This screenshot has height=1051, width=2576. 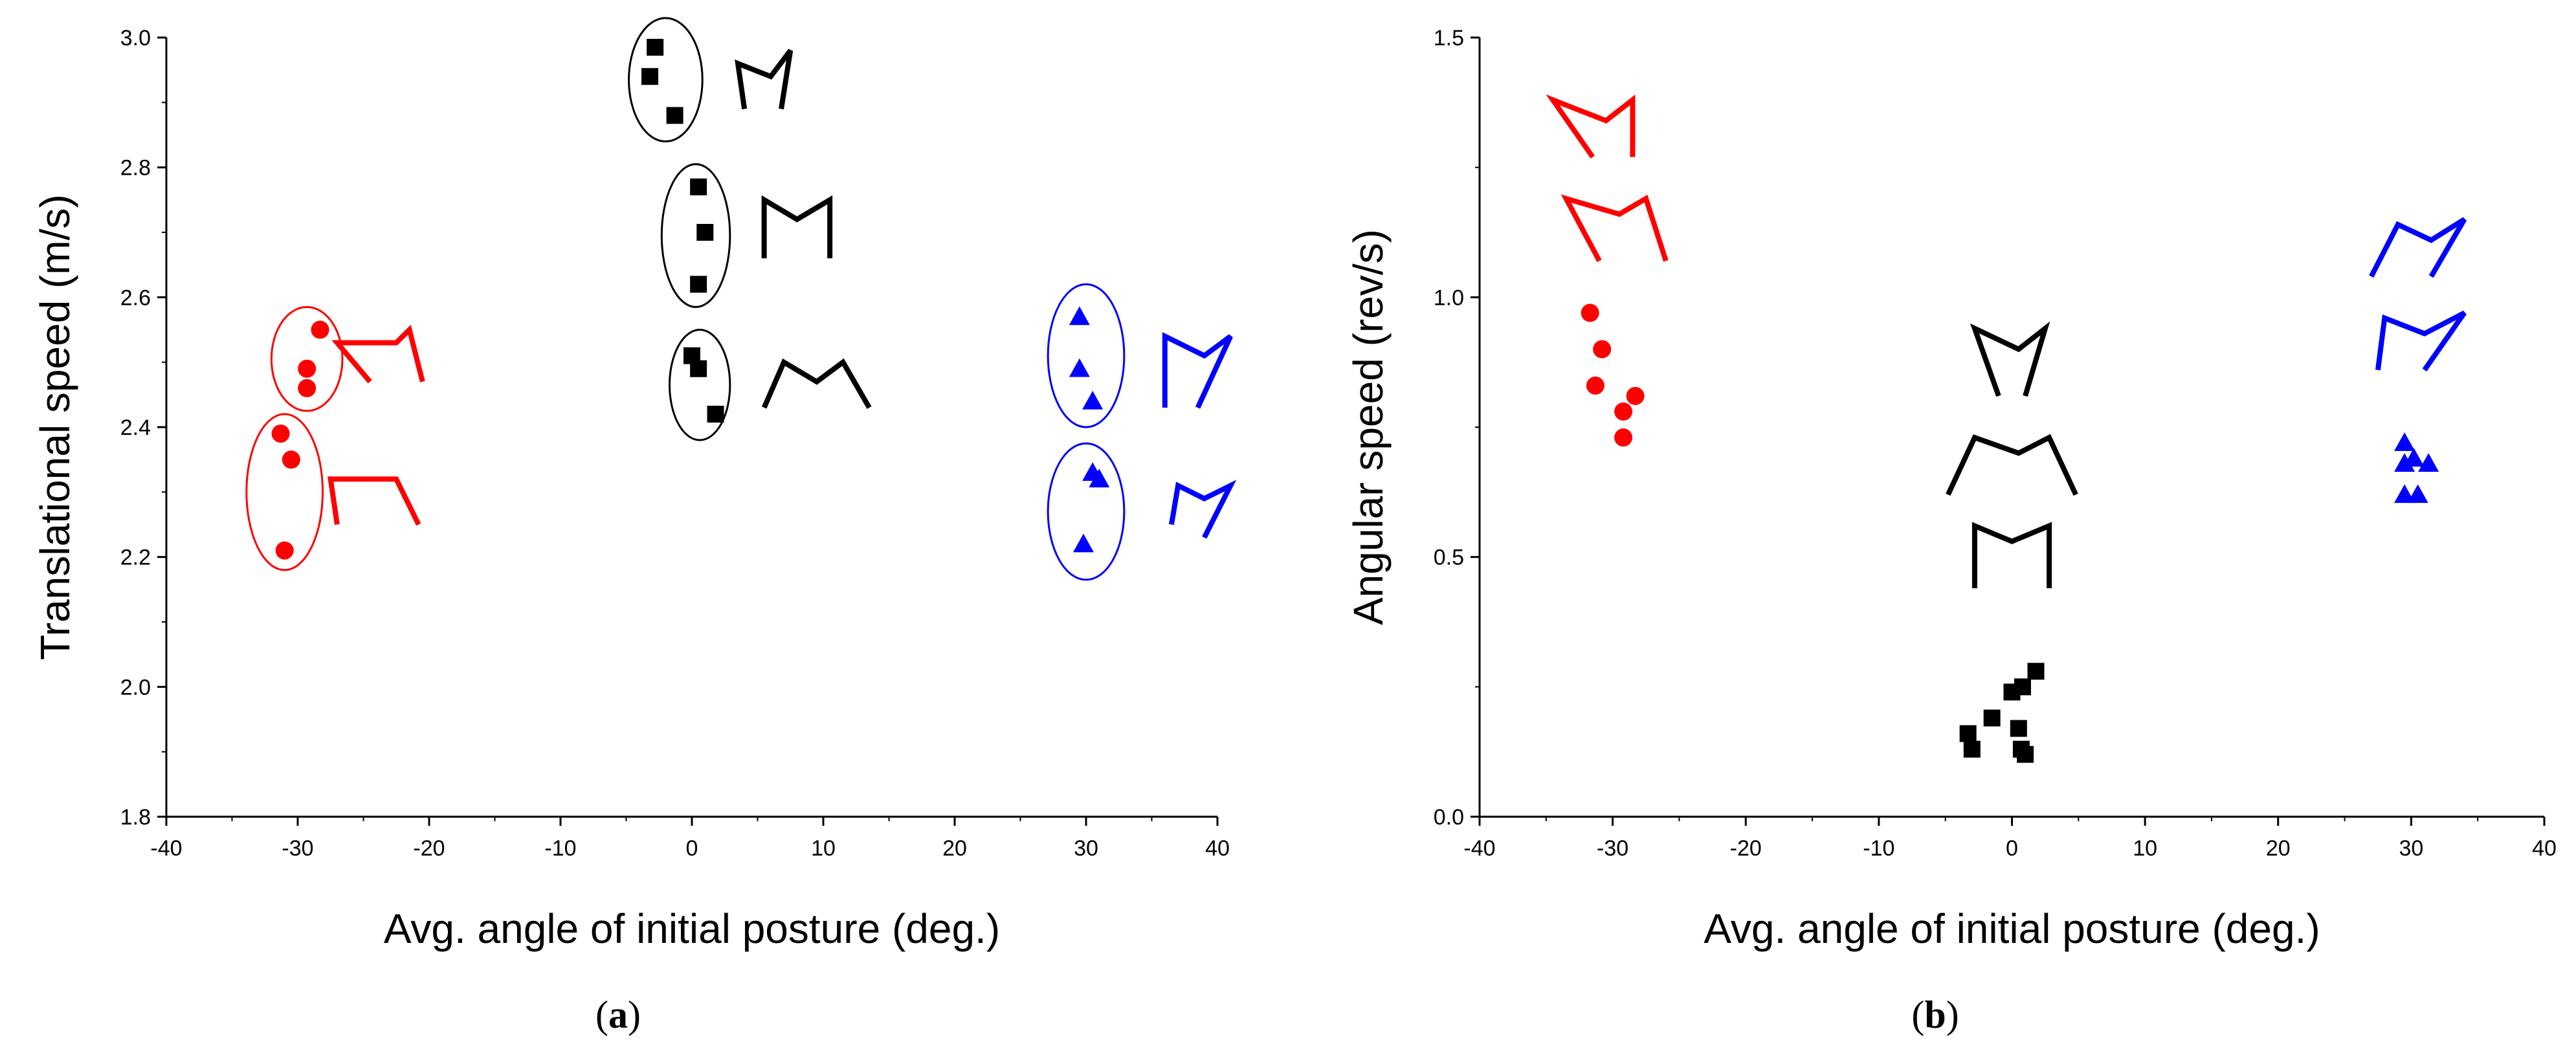 What do you see at coordinates (55, 427) in the screenshot?
I see `y-axis-title: Translational speed (m/s)` at bounding box center [55, 427].